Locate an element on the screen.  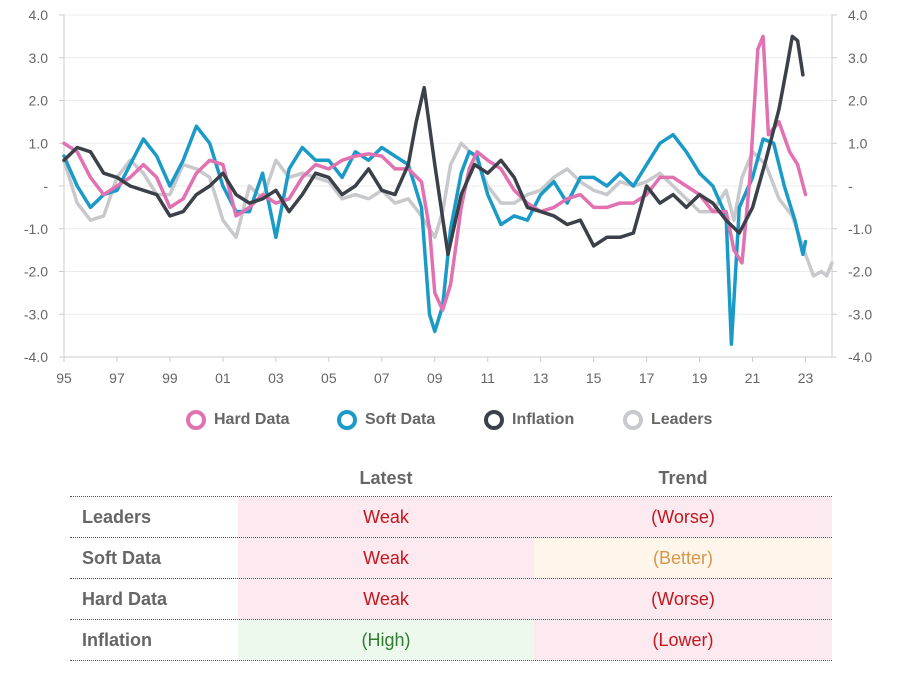
trend-cell: (Lower) is located at coordinates (683, 640).